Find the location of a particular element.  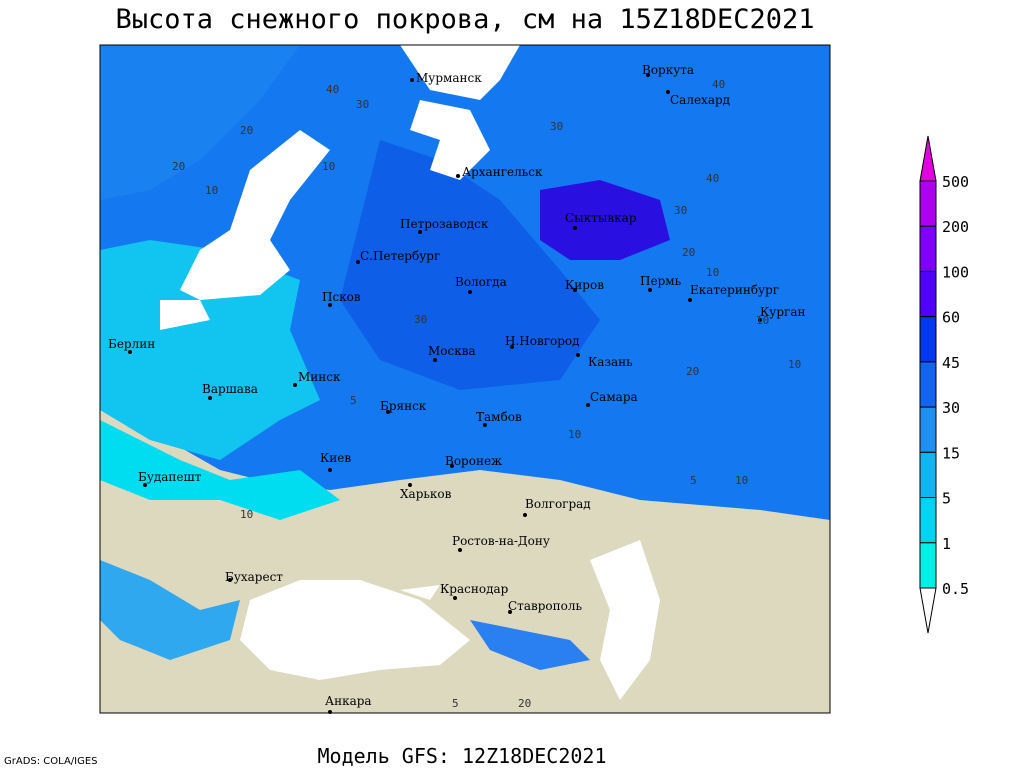

city: Москва is located at coordinates (452, 353).